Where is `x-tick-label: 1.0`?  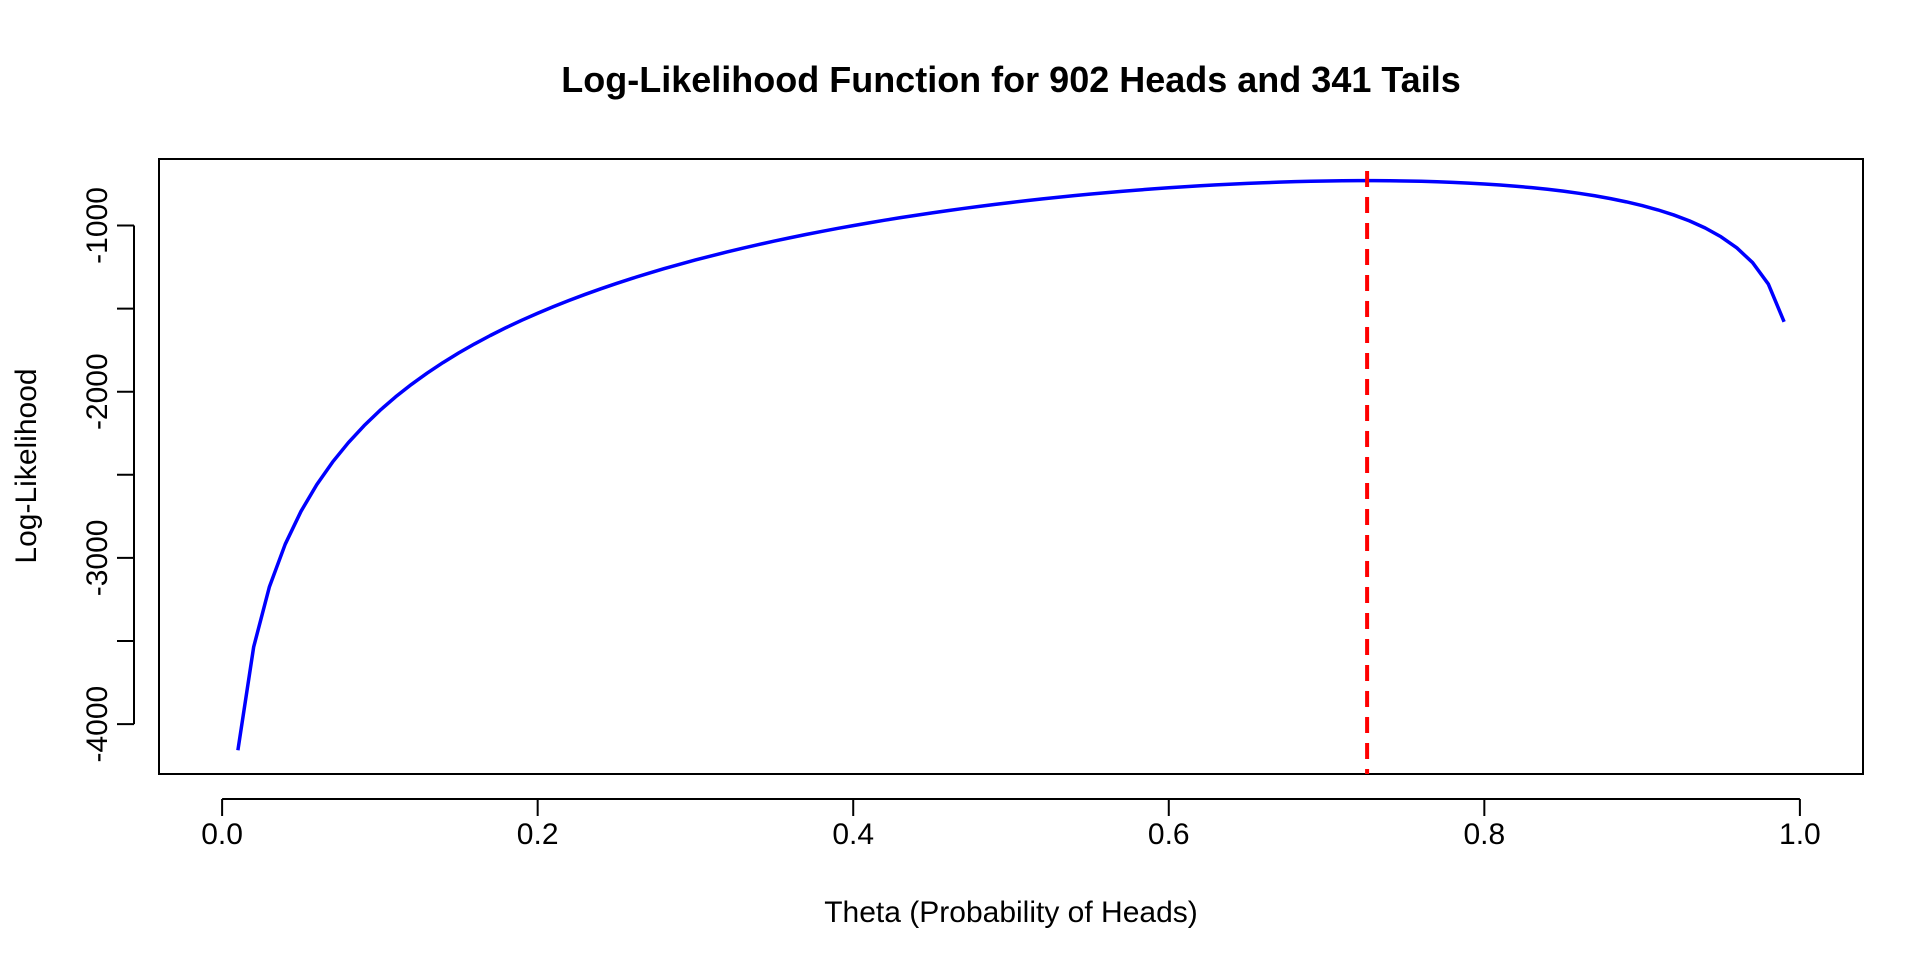 x-tick-label: 1.0 is located at coordinates (1800, 834).